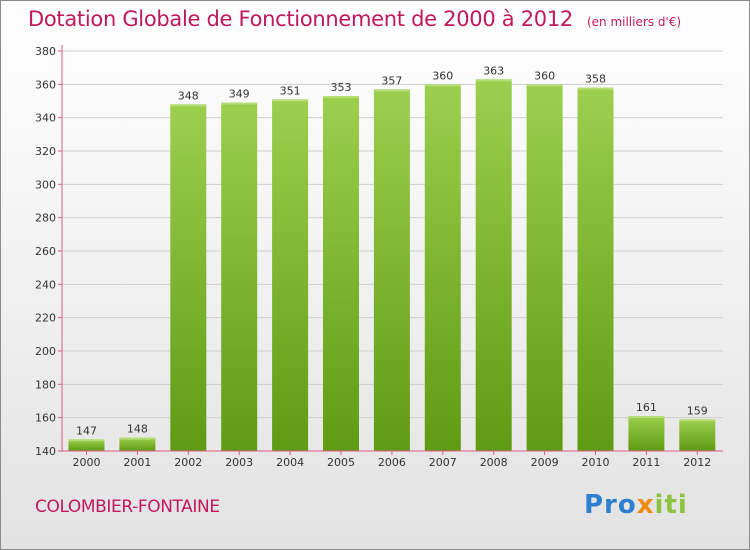  Describe the element at coordinates (45, 251) in the screenshot. I see `y-tick-label: 260` at that location.